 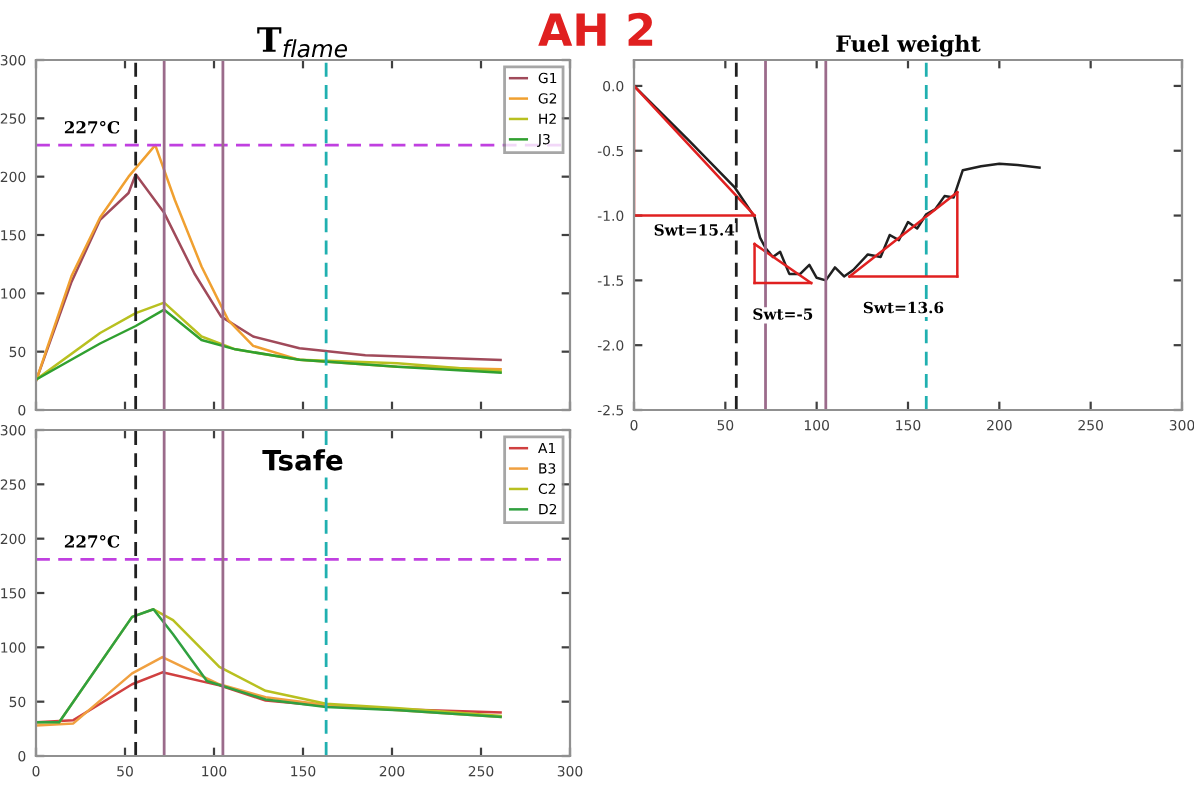 What do you see at coordinates (908, 45) in the screenshot?
I see `chart-title: Fuel weight` at bounding box center [908, 45].